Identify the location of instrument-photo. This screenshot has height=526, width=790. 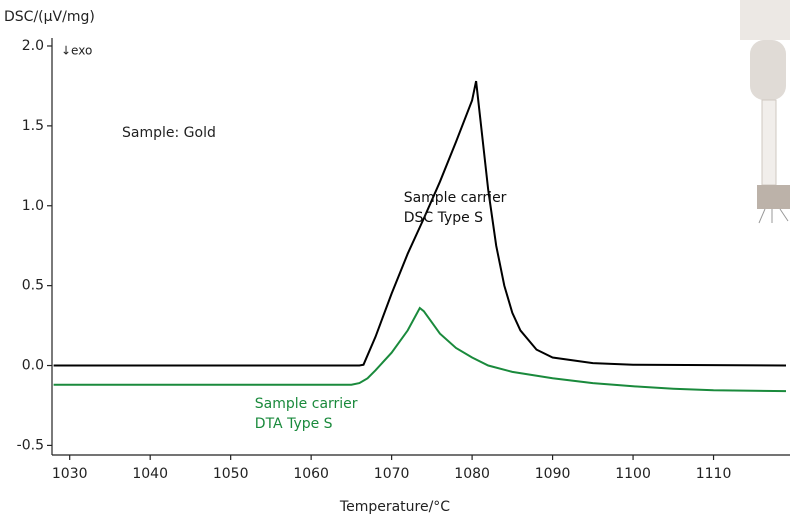
(765, 112).